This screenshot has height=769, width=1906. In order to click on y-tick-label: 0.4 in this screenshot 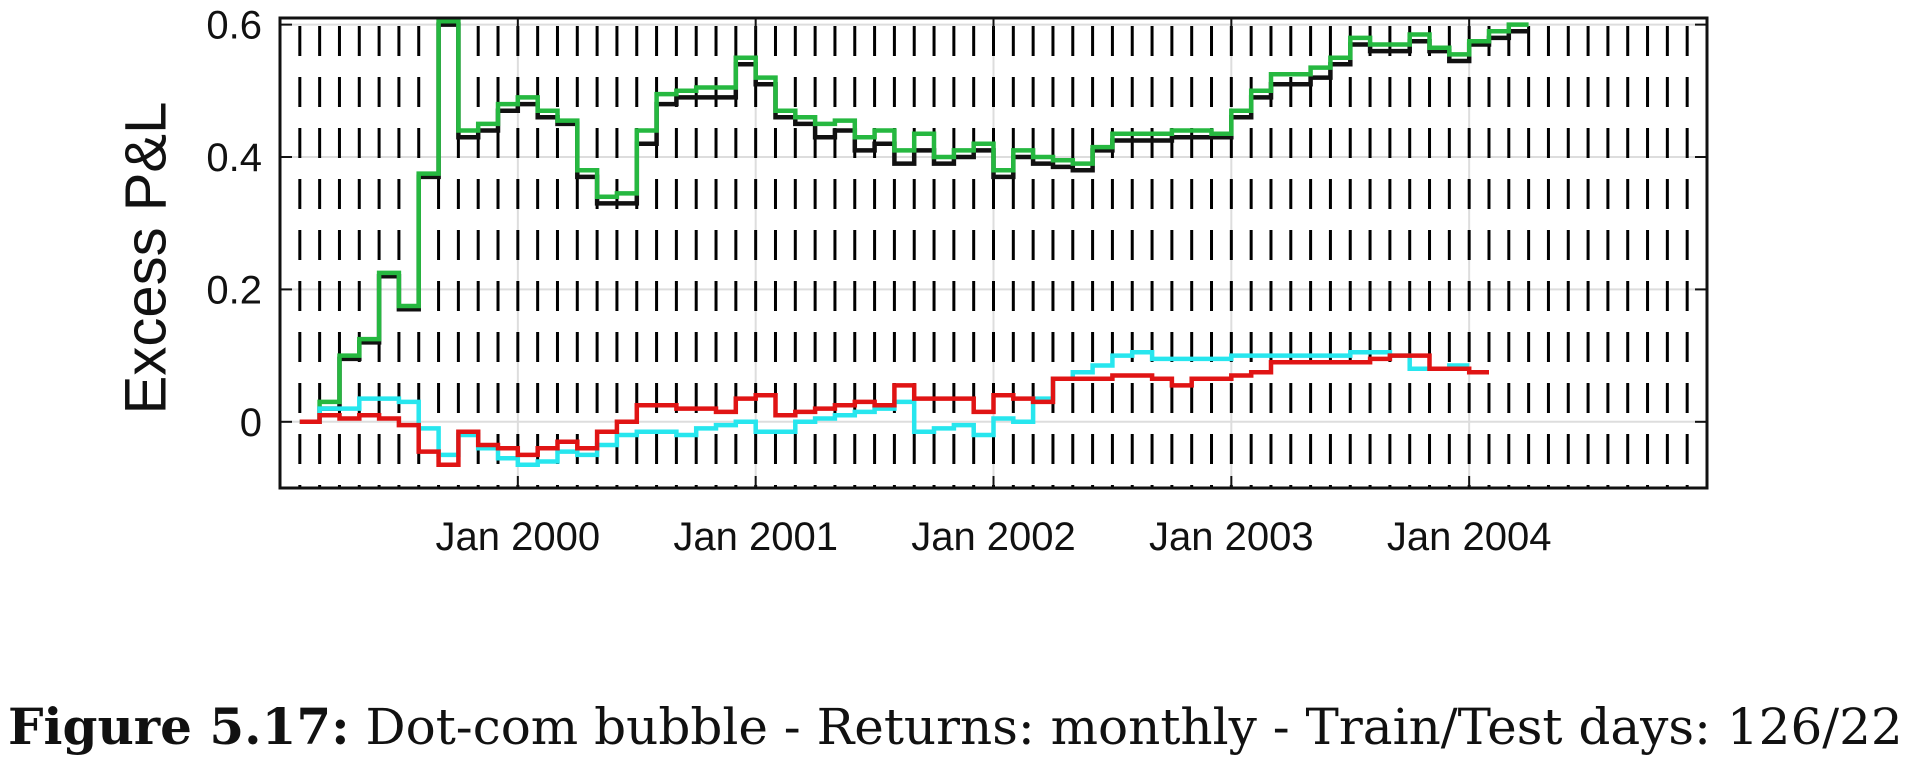, I will do `click(234, 158)`.